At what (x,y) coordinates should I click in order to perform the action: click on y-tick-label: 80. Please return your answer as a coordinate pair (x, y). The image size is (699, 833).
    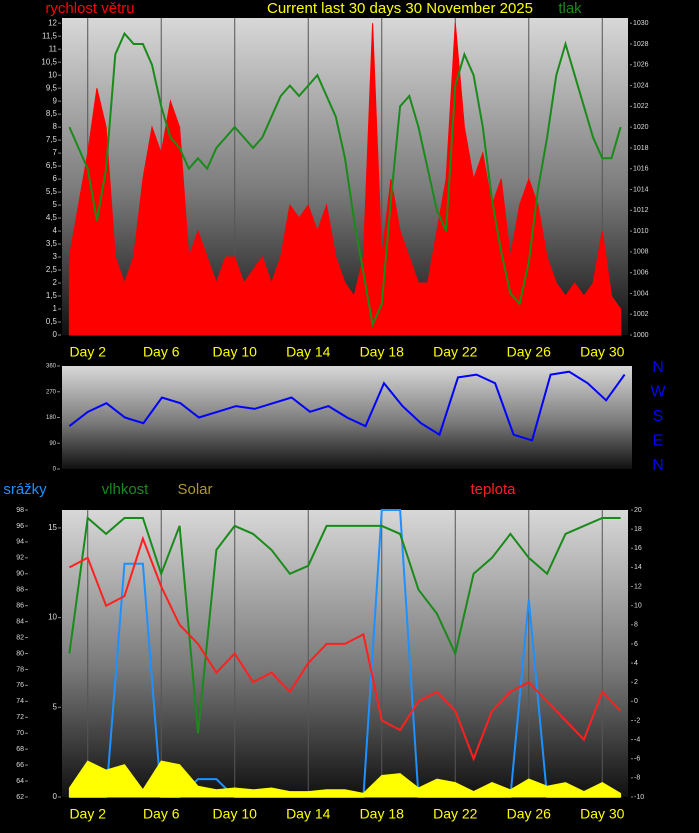
    Looking at the image, I should click on (20, 653).